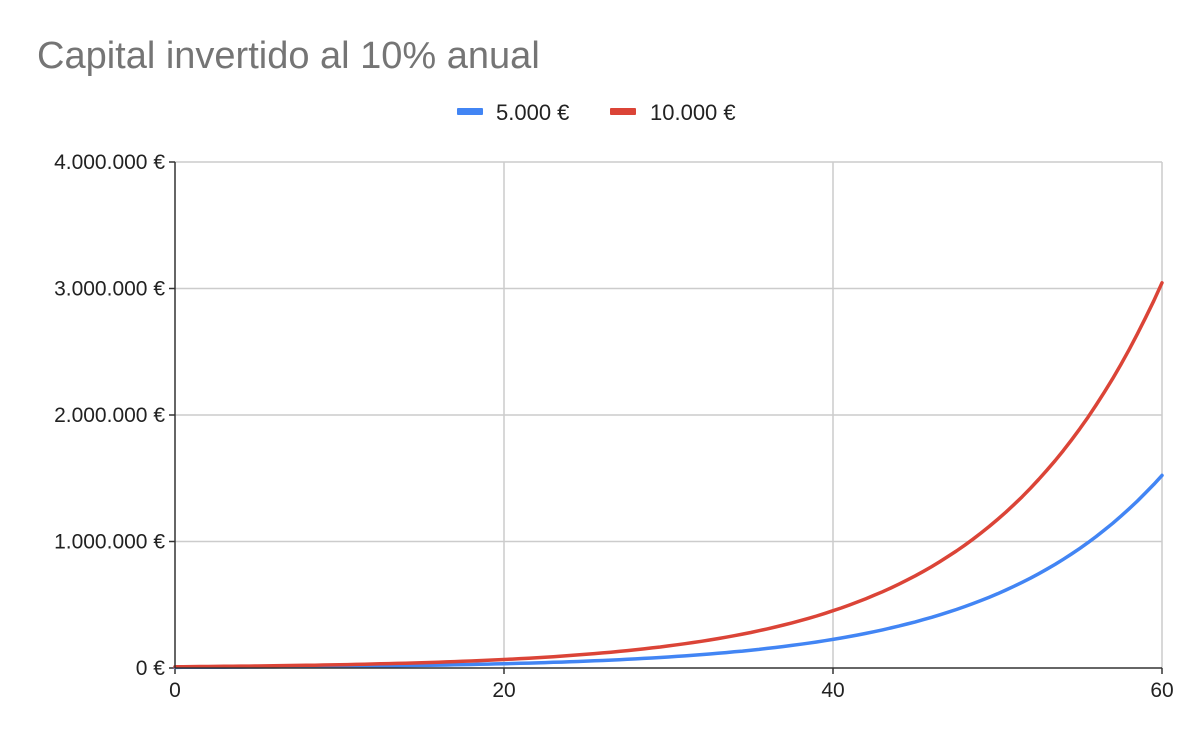 This screenshot has width=1200, height=742. Describe the element at coordinates (109, 415) in the screenshot. I see `y-tick-label: 2.000.000 €` at that location.